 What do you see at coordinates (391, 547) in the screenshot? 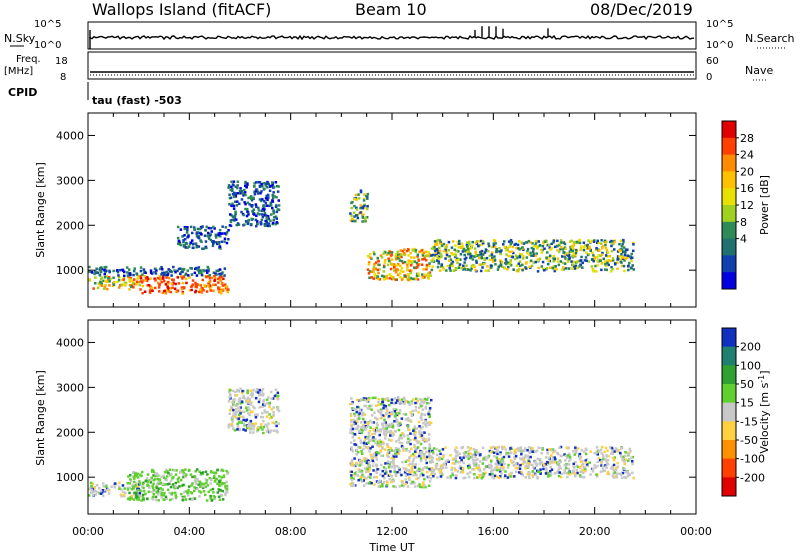
I see `xlabel-time-ut: Time UT` at bounding box center [391, 547].